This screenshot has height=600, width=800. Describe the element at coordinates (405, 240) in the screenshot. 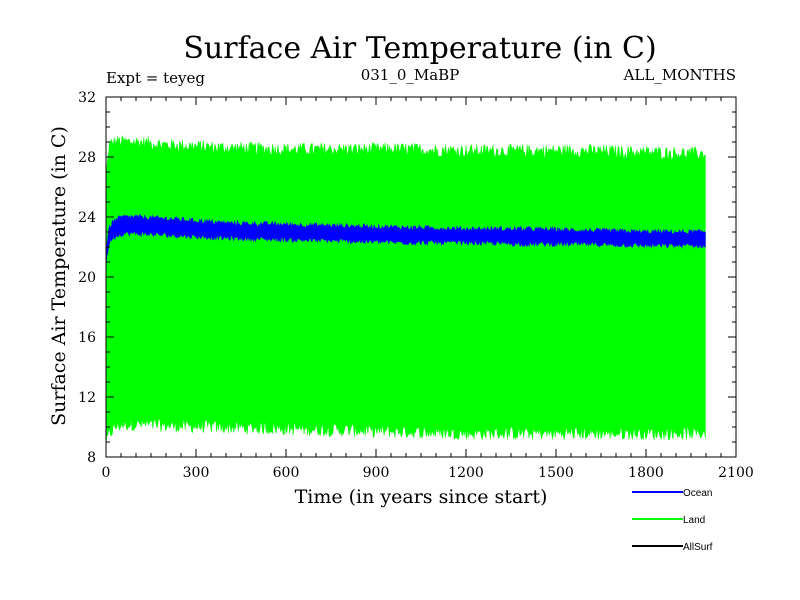

I see `ocean-series` at that location.